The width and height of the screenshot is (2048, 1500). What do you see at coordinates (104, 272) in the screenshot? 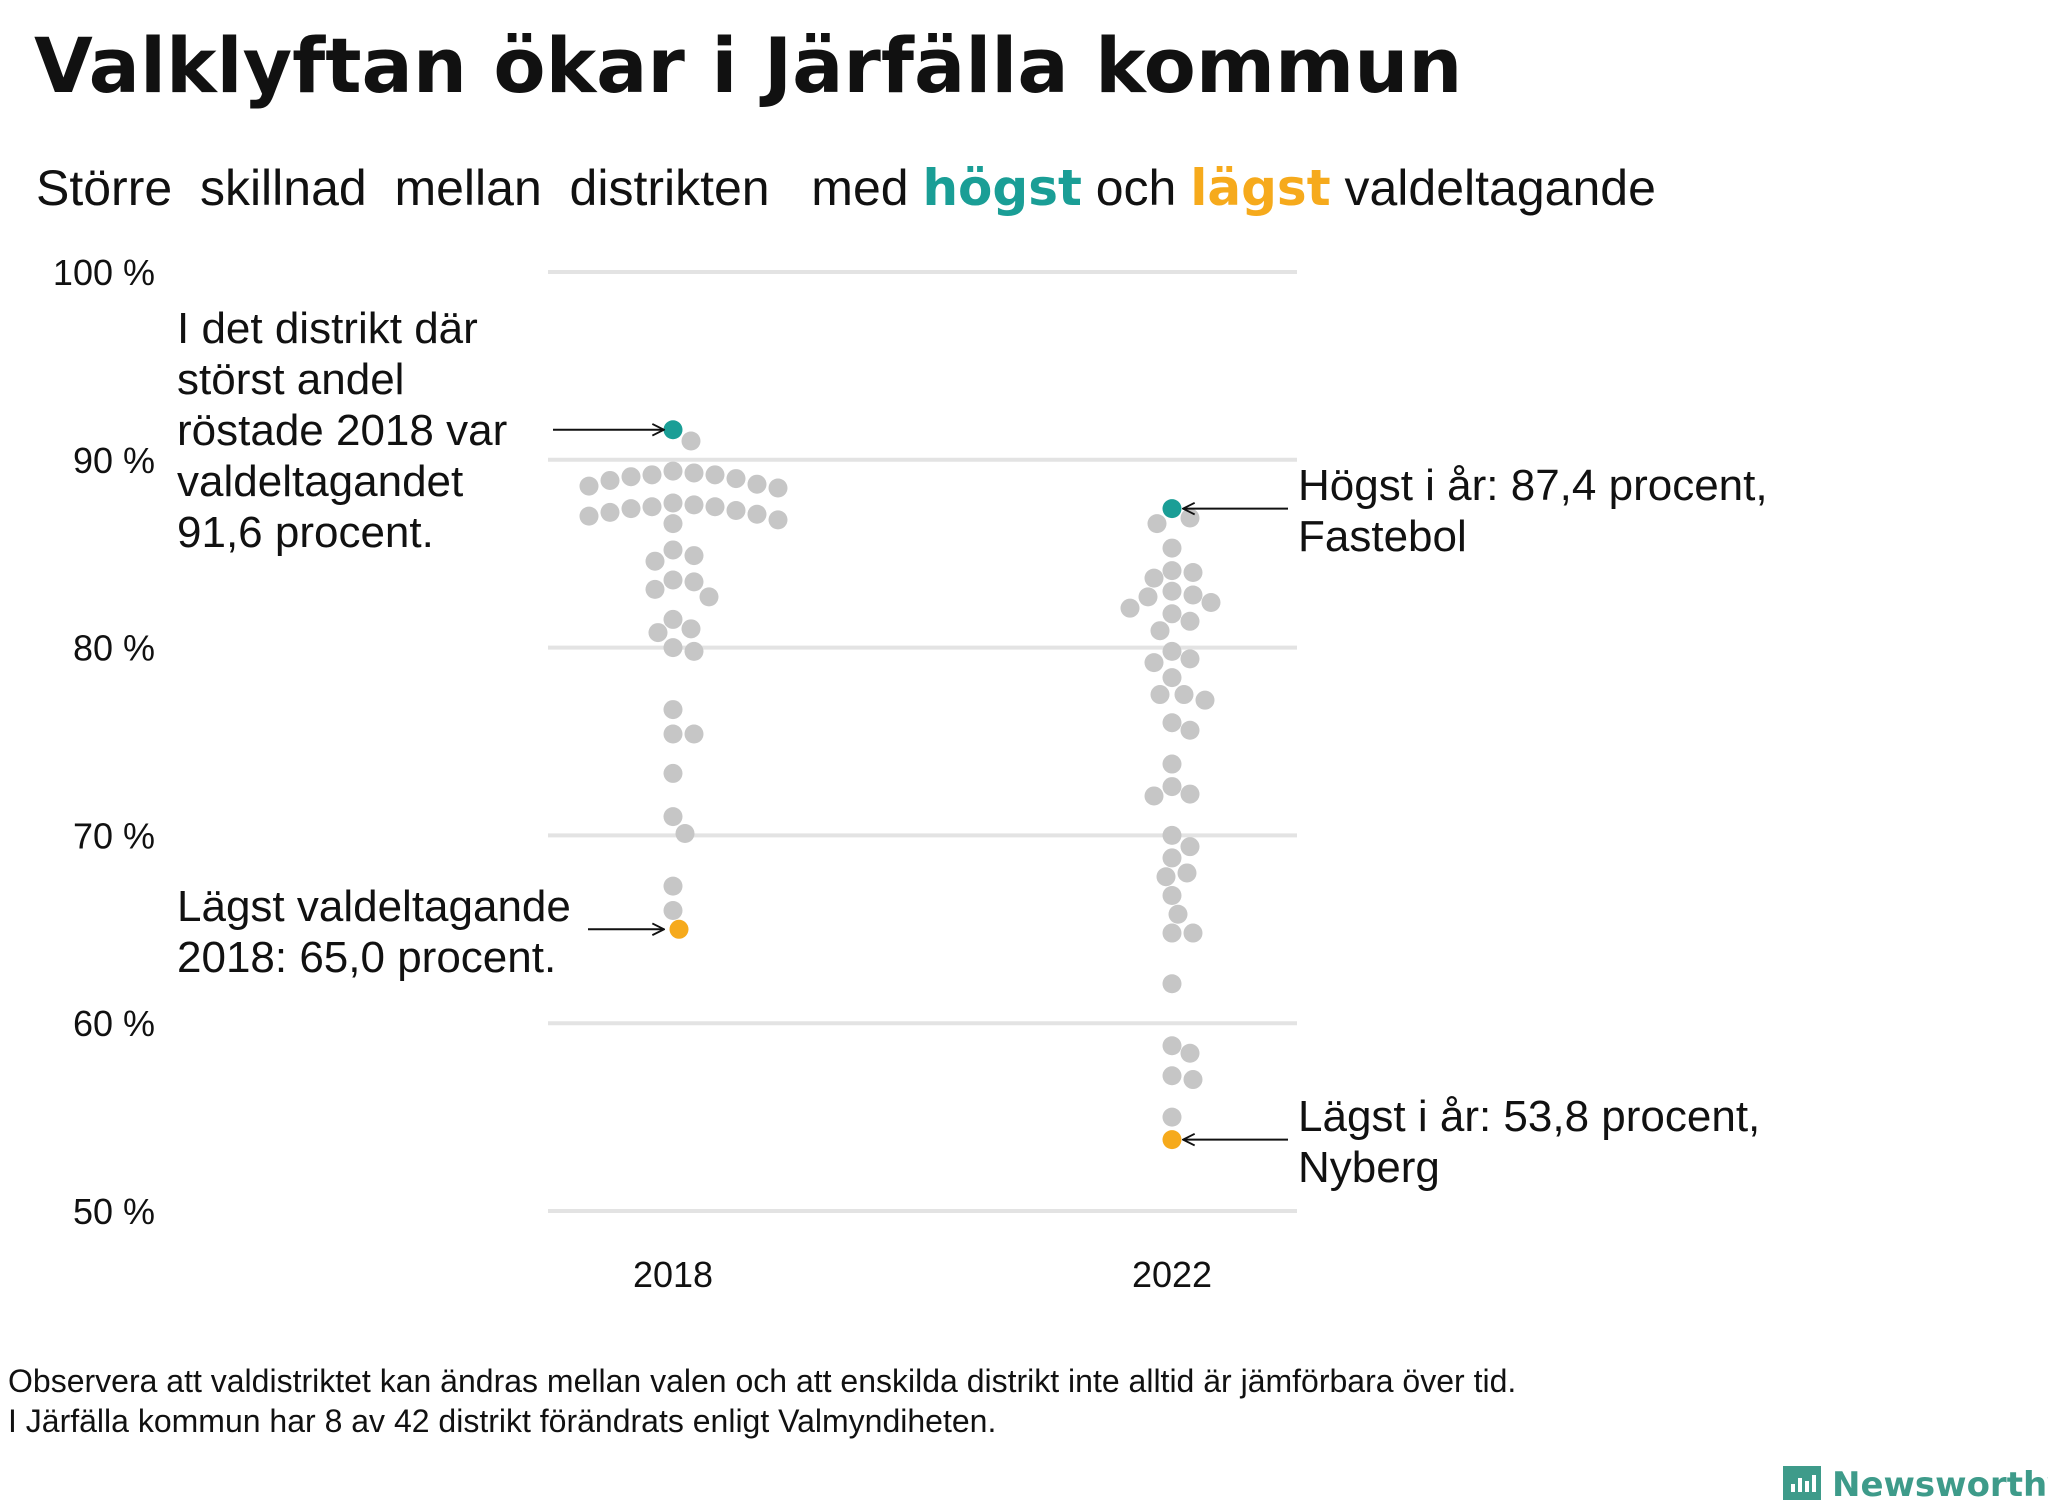
I see `y-tick-label: 100 %` at bounding box center [104, 272].